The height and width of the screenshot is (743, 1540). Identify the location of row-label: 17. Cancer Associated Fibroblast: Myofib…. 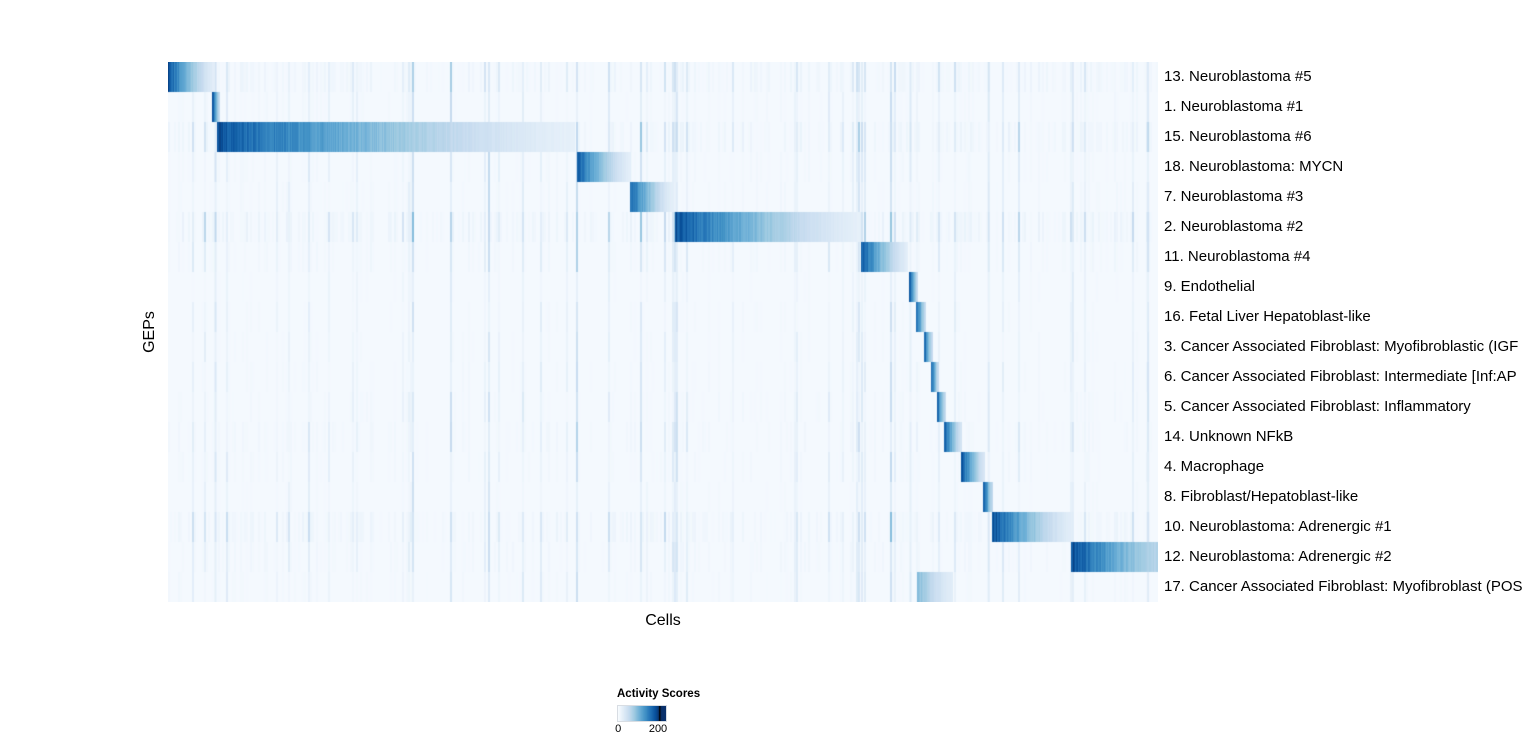
(1343, 586).